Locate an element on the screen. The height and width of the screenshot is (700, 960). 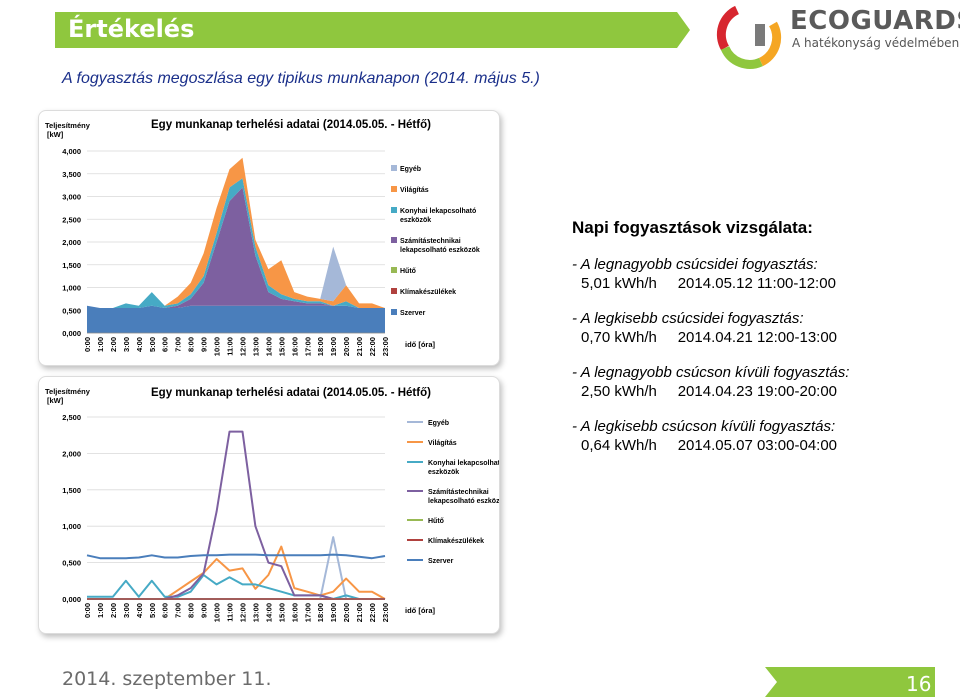
x-tick-label: 12:00 is located at coordinates (242, 612).